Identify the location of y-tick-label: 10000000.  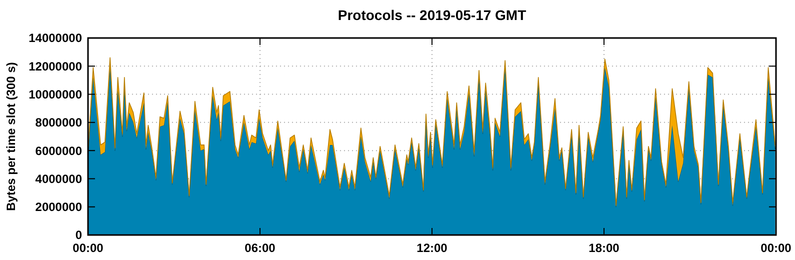
(55, 94).